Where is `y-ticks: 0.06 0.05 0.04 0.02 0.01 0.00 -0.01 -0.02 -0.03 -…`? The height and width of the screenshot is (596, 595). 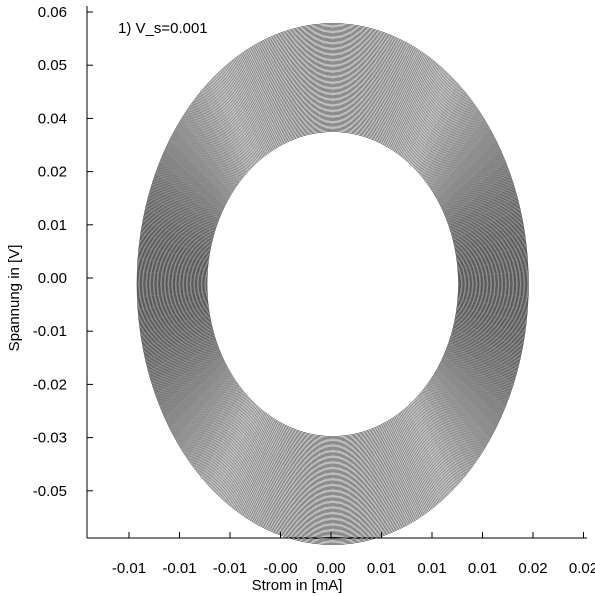
y-ticks: 0.06 0.05 0.04 0.02 0.01 0.00 -0.01 -0.02 -0.03 -… is located at coordinates (63, 252).